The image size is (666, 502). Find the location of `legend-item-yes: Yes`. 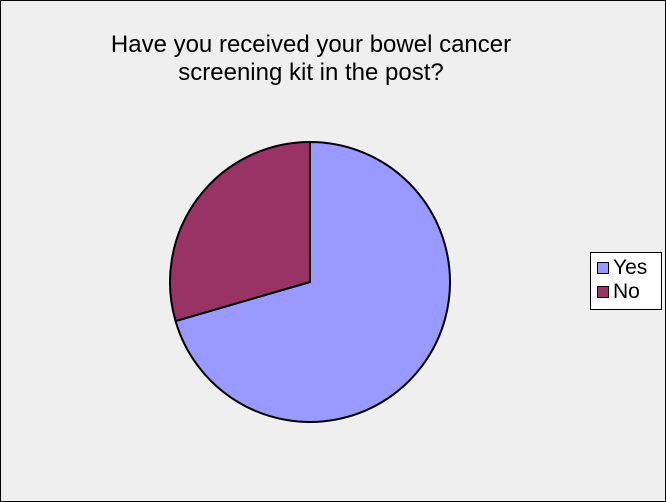

legend-item-yes: Yes is located at coordinates (629, 268).